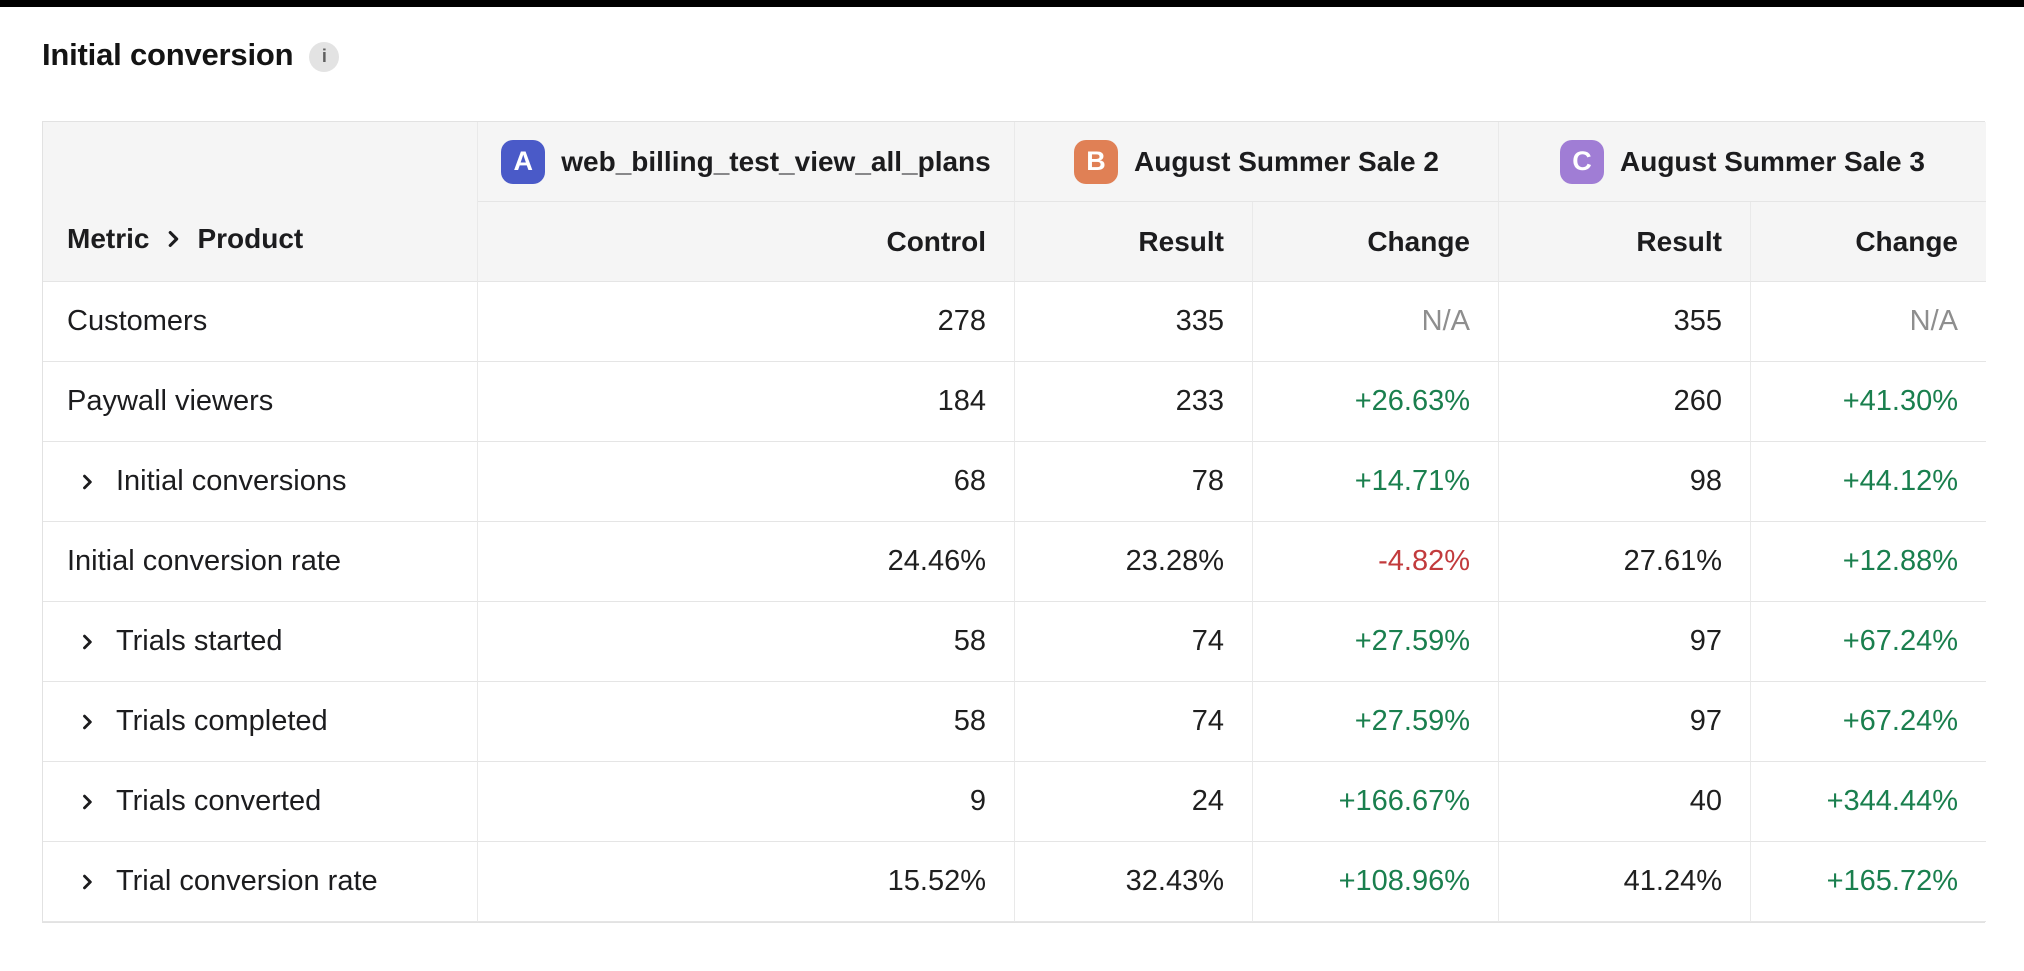  I want to click on column-header-b-change: Change, so click(1376, 242).